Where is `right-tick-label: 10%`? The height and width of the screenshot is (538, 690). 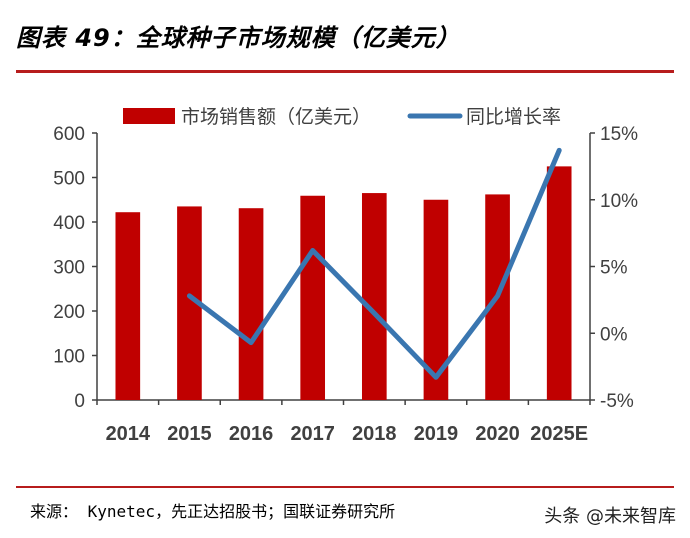
right-tick-label: 10% is located at coordinates (619, 201).